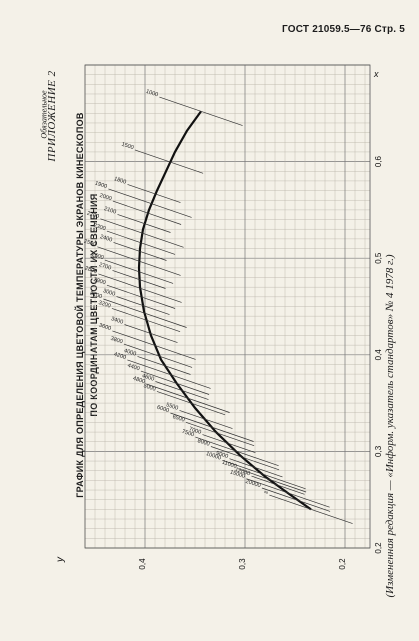  Describe the element at coordinates (105, 328) in the screenshot. I see `isotherm-label: 3600` at that location.